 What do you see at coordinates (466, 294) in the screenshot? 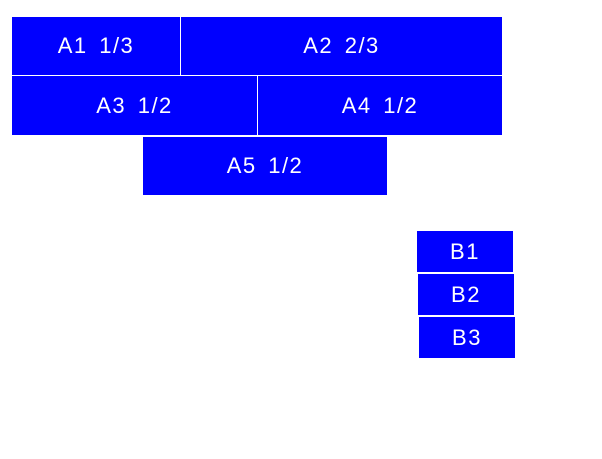
I see `box-b2: B2` at bounding box center [466, 294].